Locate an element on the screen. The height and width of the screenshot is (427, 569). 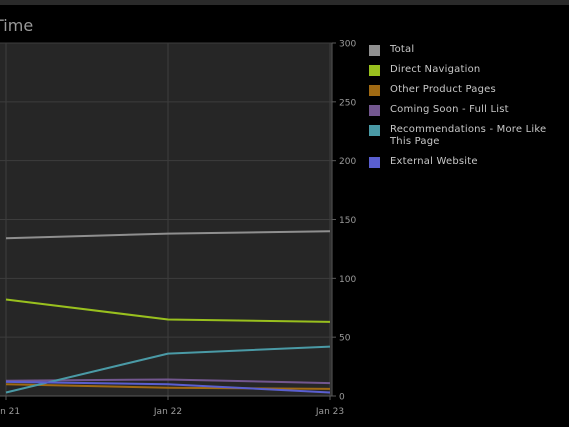
legend-label: External Website is located at coordinates (434, 161).